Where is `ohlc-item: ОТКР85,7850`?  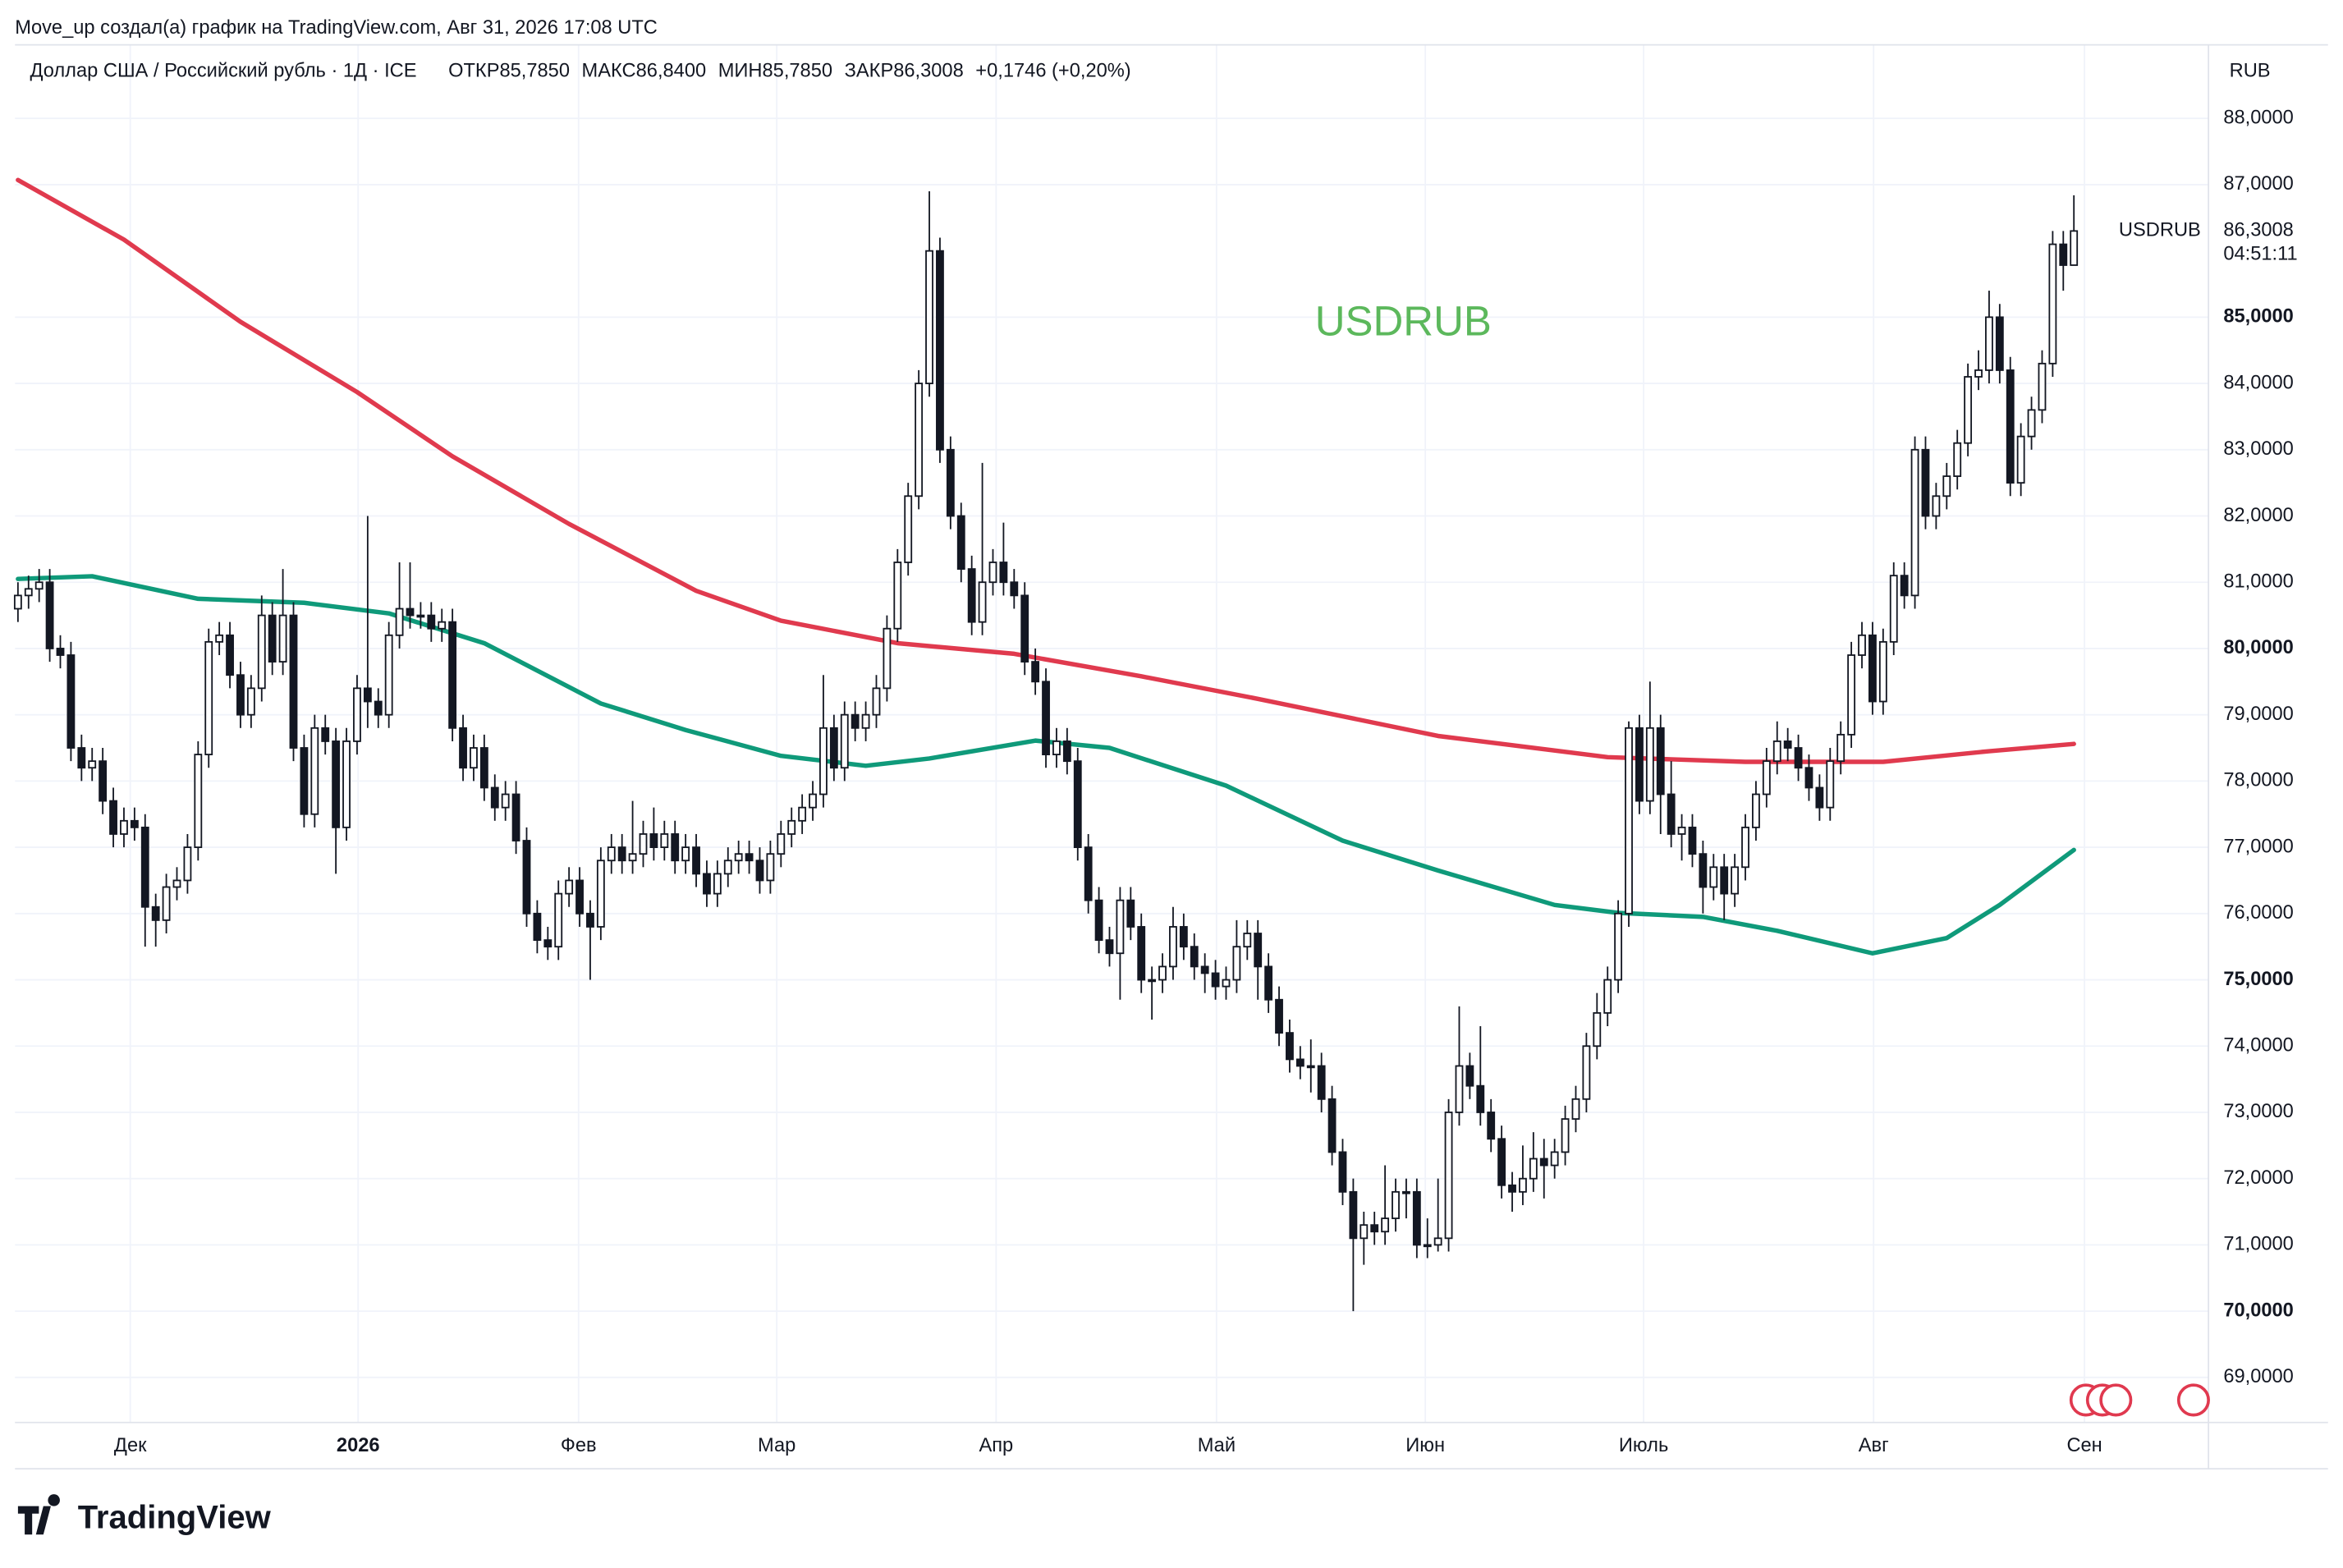
ohlc-item: ОТКР85,7850 is located at coordinates (509, 71).